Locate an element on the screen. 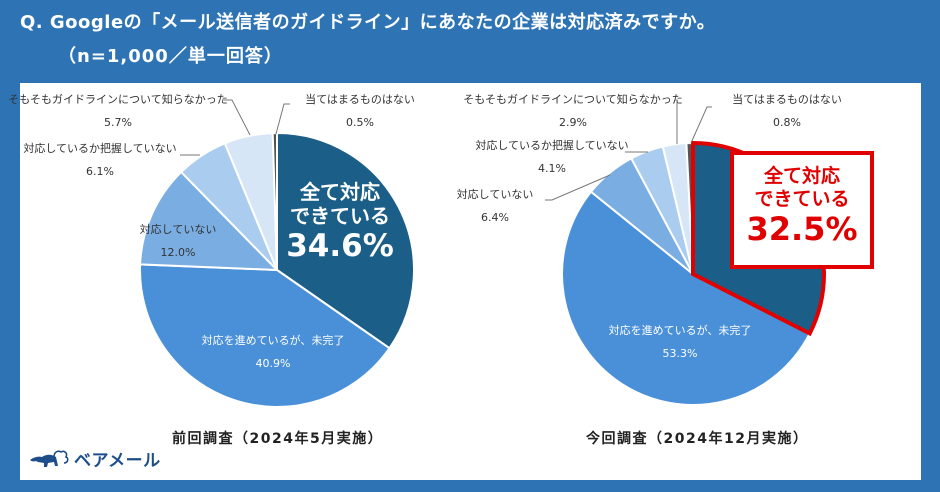 The height and width of the screenshot is (492, 940). value-unknown: 4.1% is located at coordinates (552, 168).